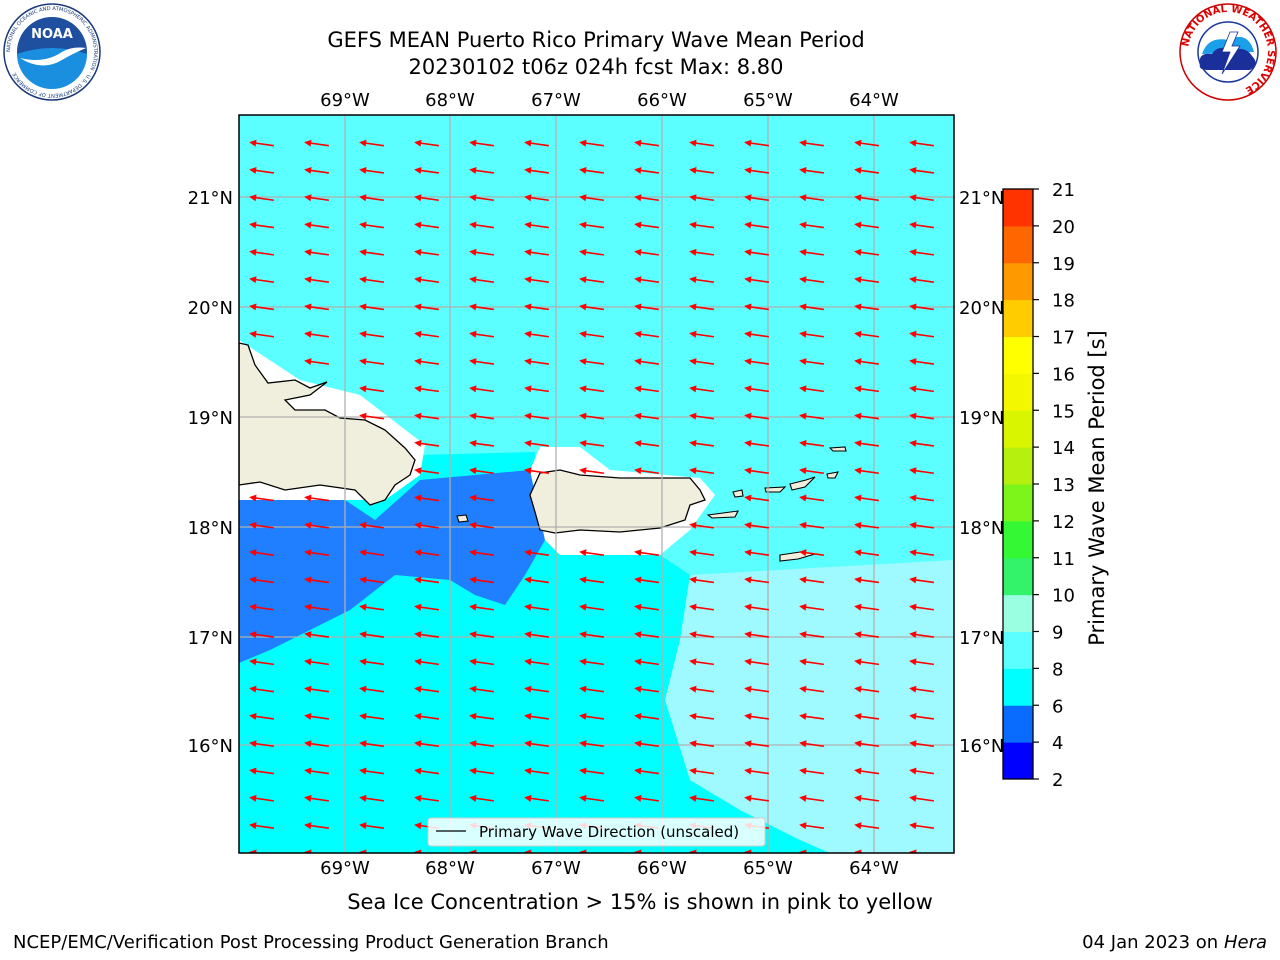 This screenshot has width=1280, height=960. Describe the element at coordinates (1097, 488) in the screenshot. I see `colorbar-label: Primary Wave Mean Period [s]` at that location.